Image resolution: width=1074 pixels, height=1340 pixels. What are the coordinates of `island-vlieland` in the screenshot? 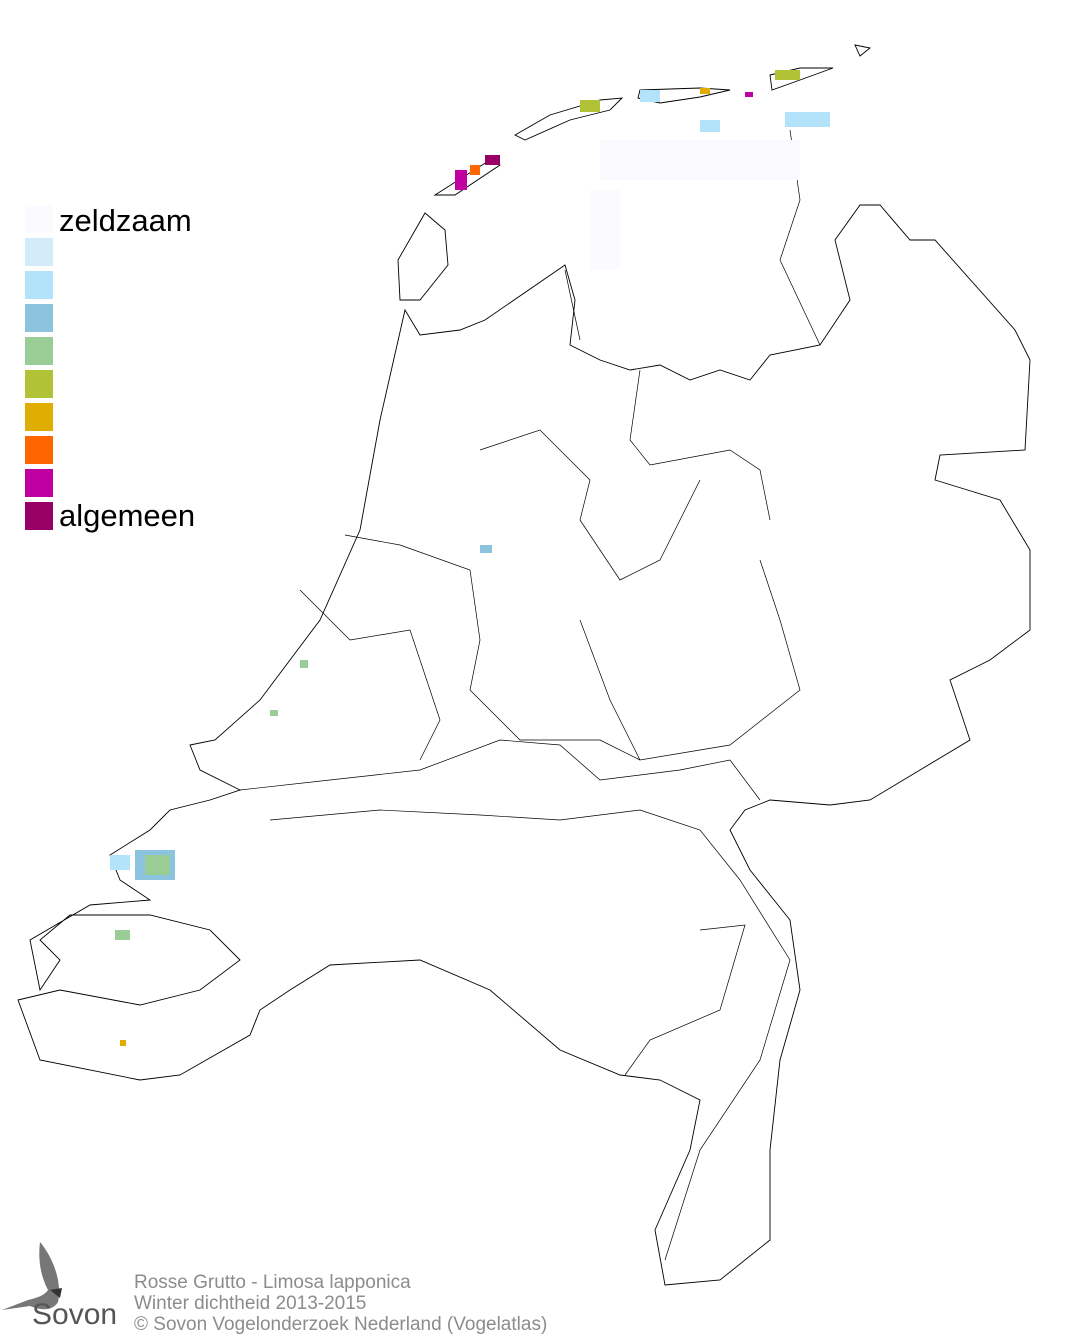 It's located at (467, 177).